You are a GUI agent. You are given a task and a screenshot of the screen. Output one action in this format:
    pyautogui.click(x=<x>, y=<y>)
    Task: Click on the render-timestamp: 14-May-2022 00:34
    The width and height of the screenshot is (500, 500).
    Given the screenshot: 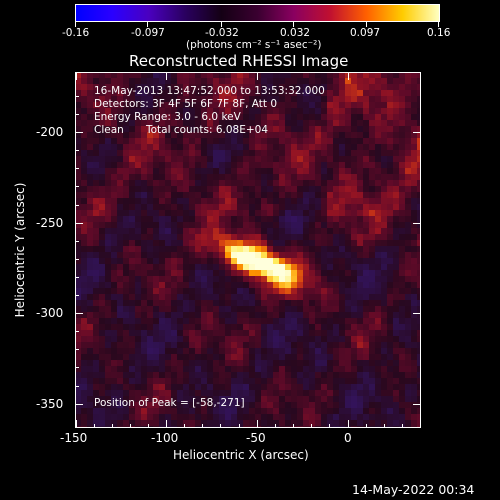 What is the action you would take?
    pyautogui.click(x=413, y=489)
    